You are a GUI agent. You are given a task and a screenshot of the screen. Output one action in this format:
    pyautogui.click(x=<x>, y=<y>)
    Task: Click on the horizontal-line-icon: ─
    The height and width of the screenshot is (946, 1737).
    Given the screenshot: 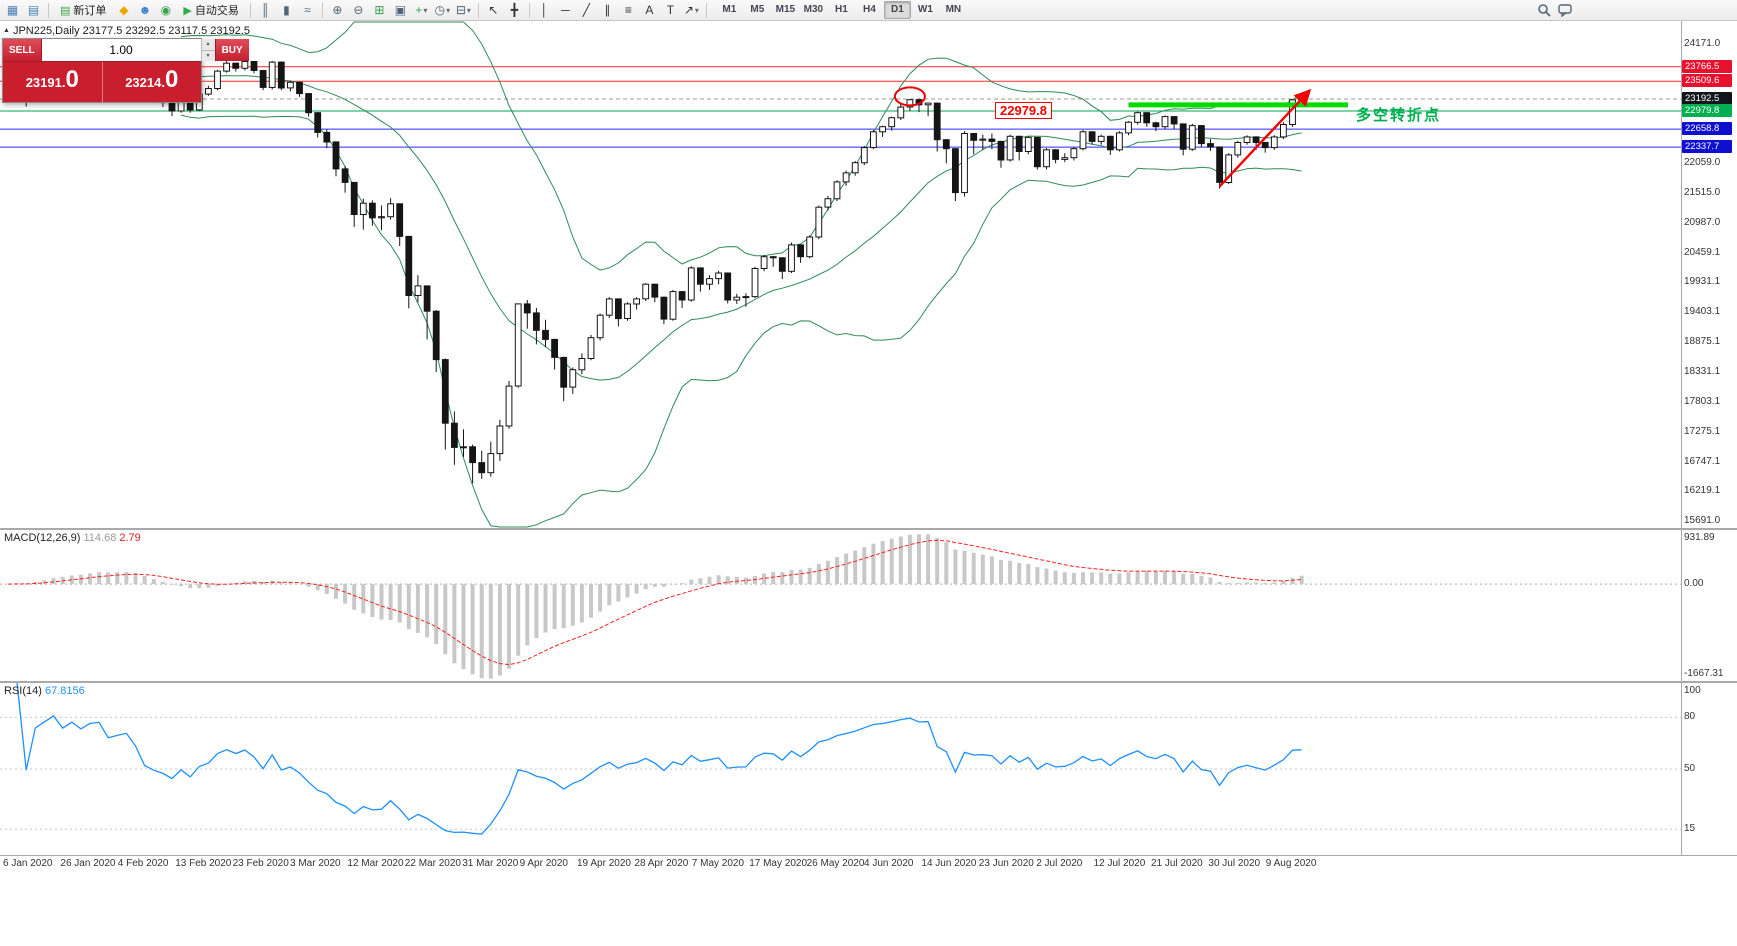 What is the action you would take?
    pyautogui.click(x=565, y=9)
    